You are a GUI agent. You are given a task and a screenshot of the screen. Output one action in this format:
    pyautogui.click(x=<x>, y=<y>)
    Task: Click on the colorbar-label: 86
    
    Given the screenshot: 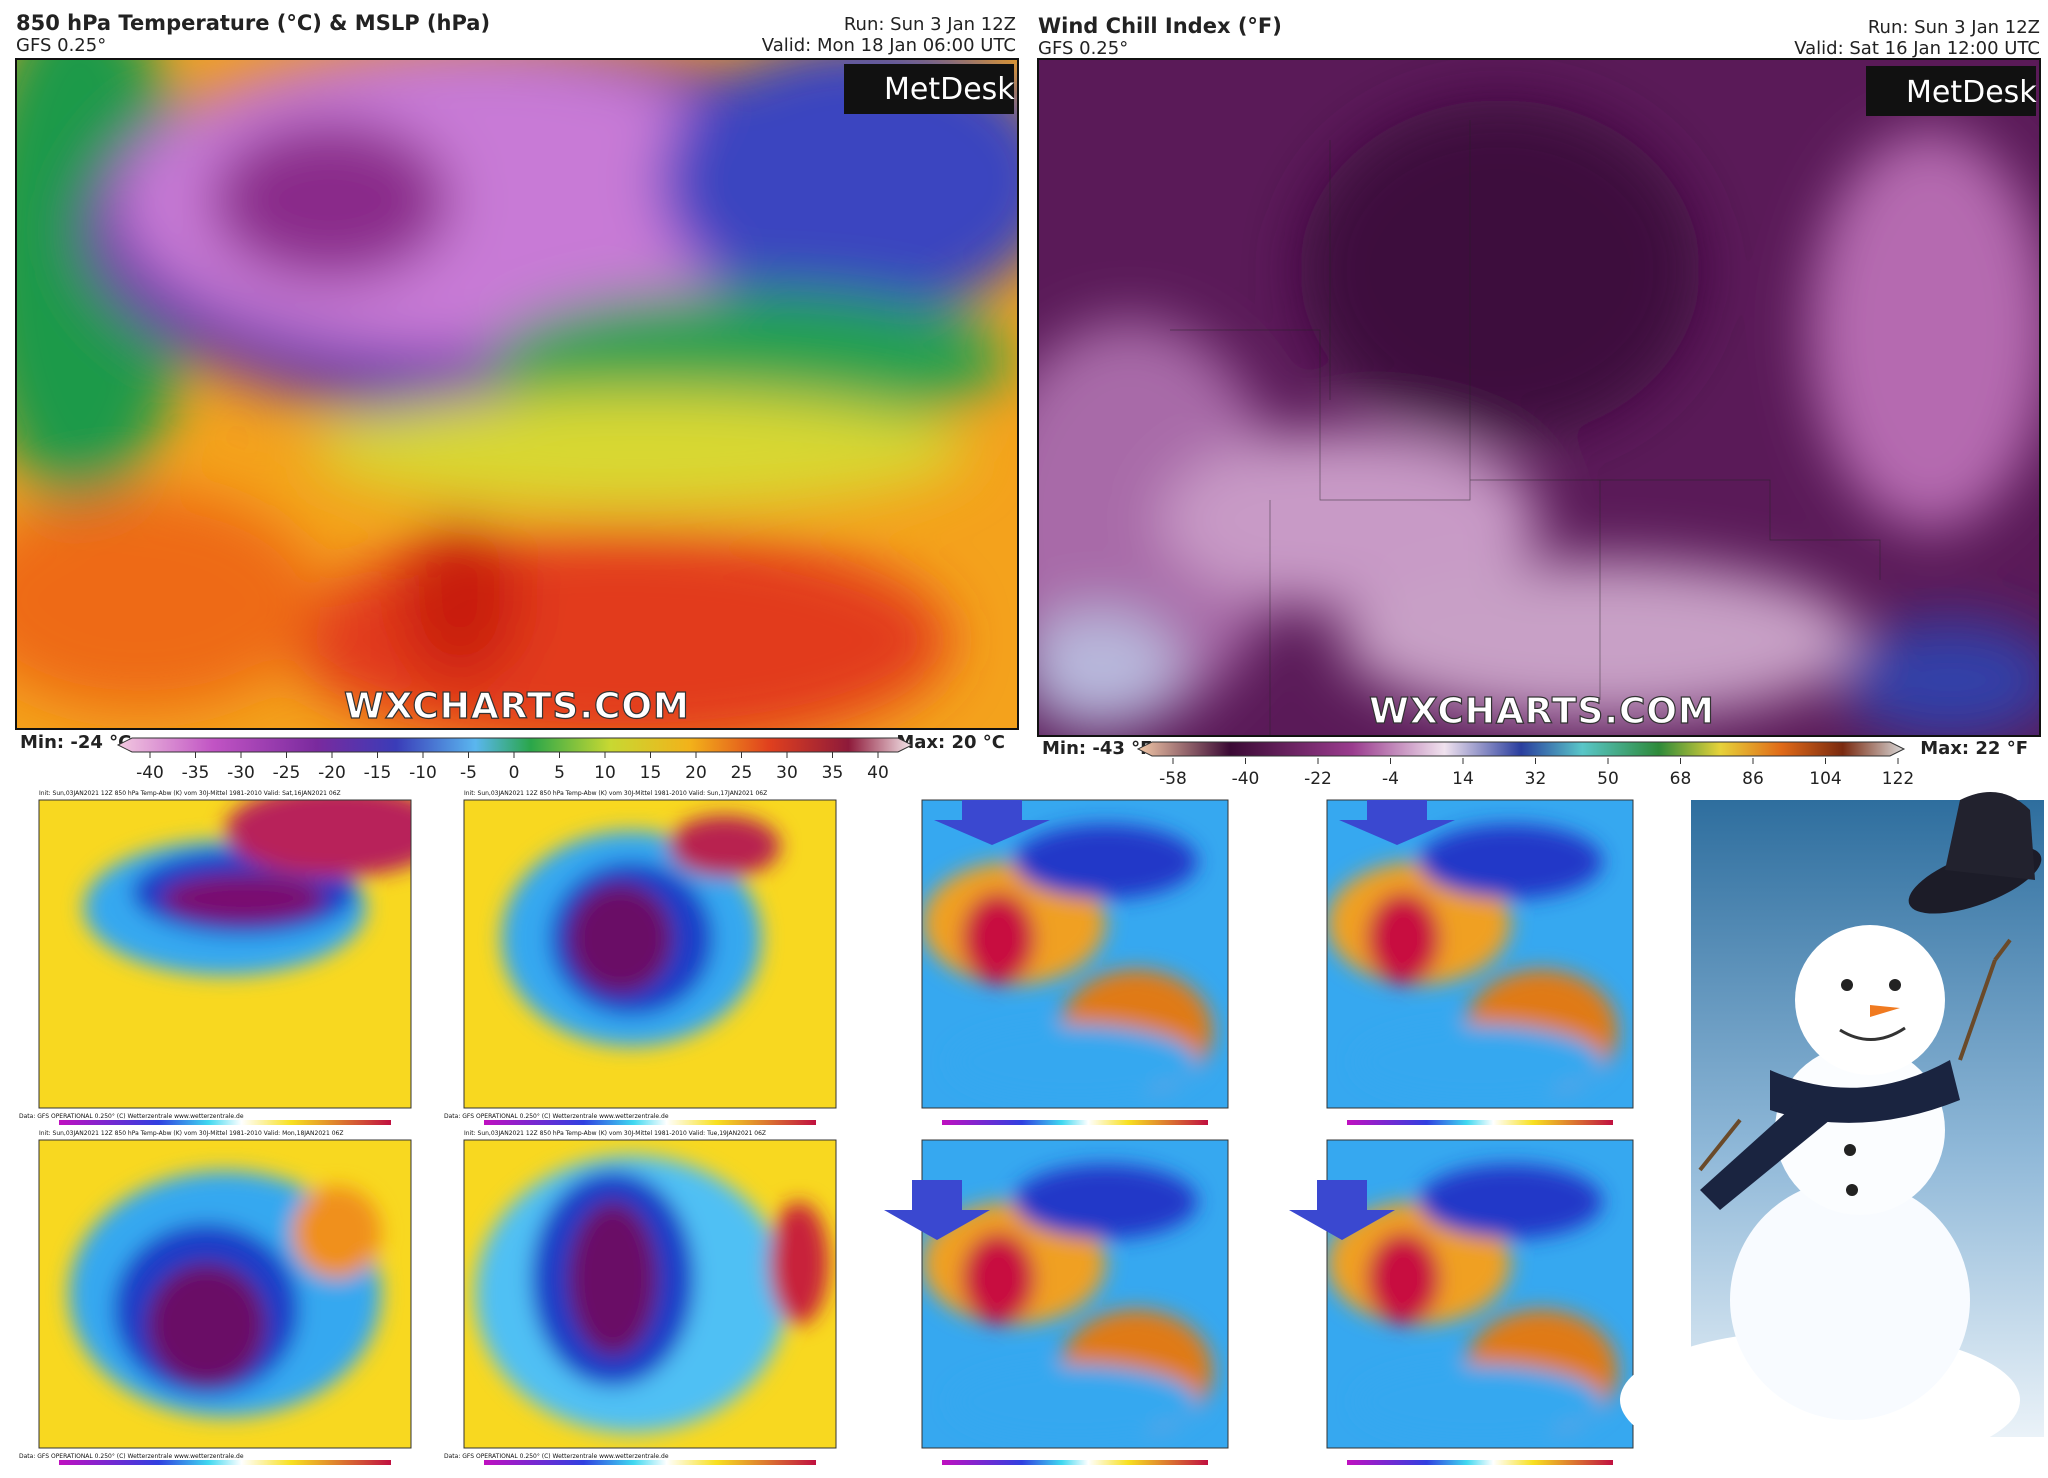 What is the action you would take?
    pyautogui.click(x=1753, y=779)
    